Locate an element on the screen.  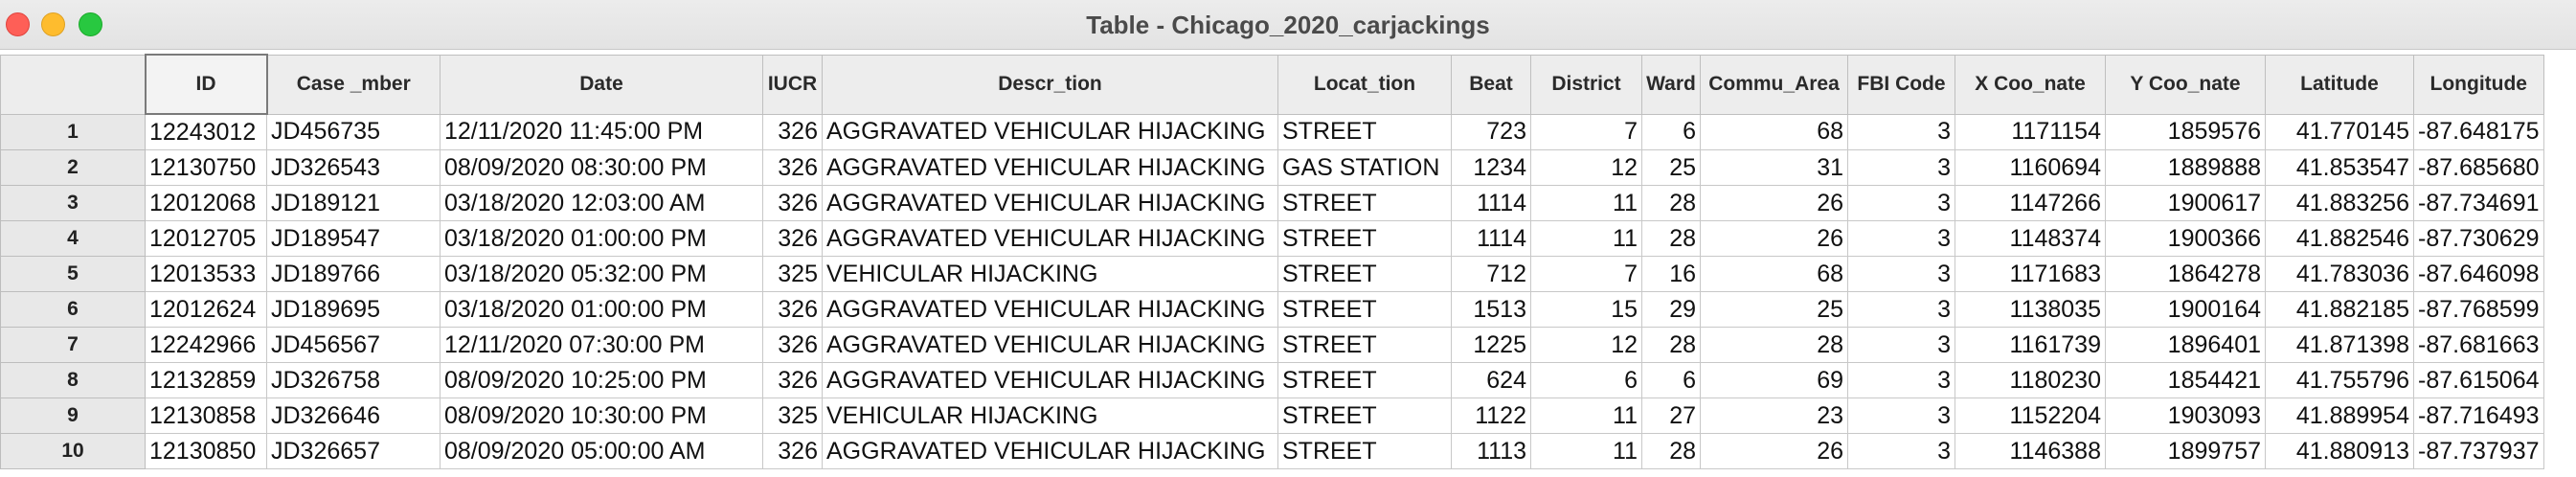
cell-case-mber: JD326646 is located at coordinates (353, 416).